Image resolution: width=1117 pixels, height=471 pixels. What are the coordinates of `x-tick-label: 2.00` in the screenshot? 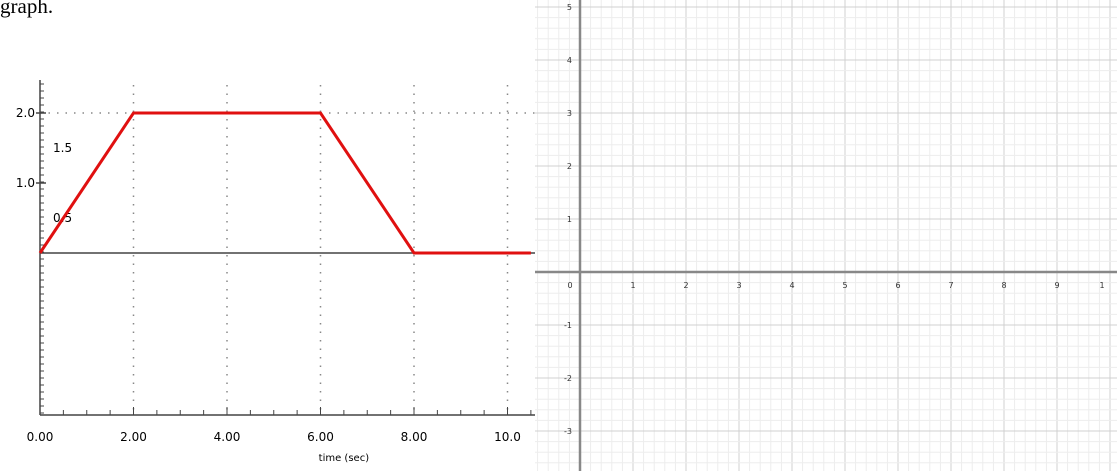 It's located at (133, 437).